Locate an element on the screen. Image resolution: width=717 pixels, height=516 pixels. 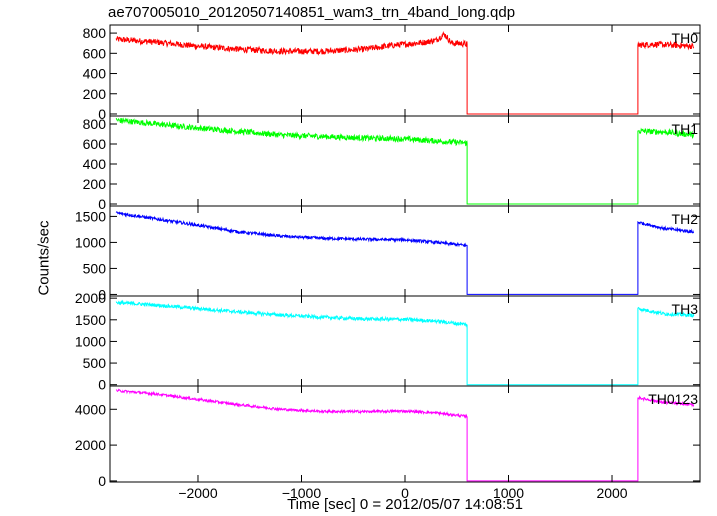
x-axis-label: Time [sec] 0 = 2012/05/07 14:08:51 is located at coordinates (405, 504).